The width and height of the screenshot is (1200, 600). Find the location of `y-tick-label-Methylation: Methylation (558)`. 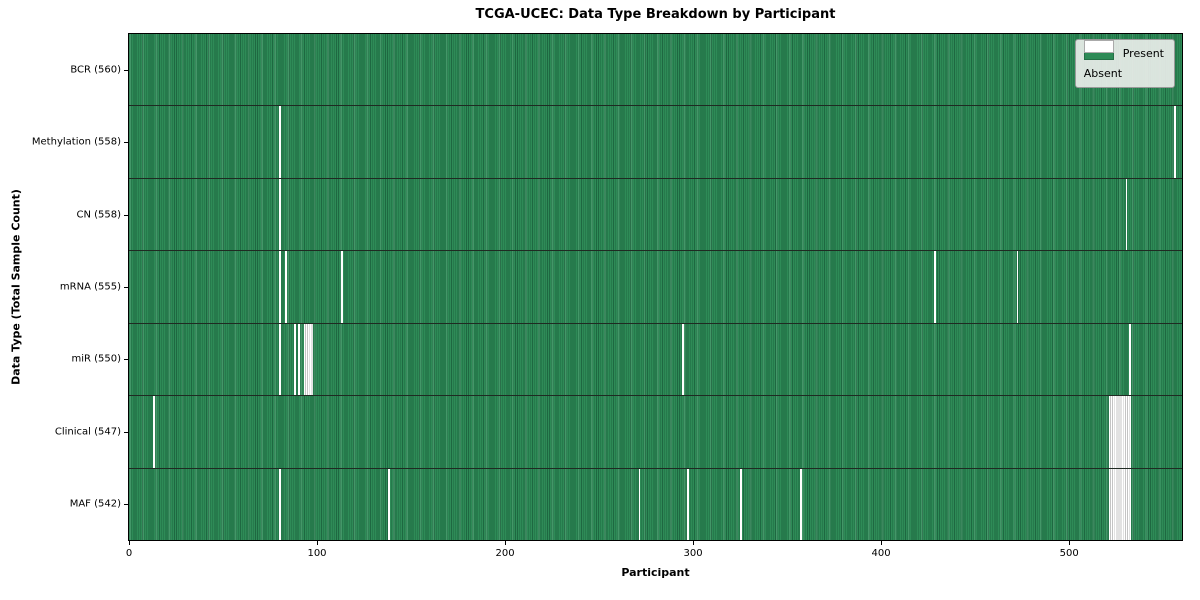

y-tick-label-Methylation: Methylation (558) is located at coordinates (76, 142).